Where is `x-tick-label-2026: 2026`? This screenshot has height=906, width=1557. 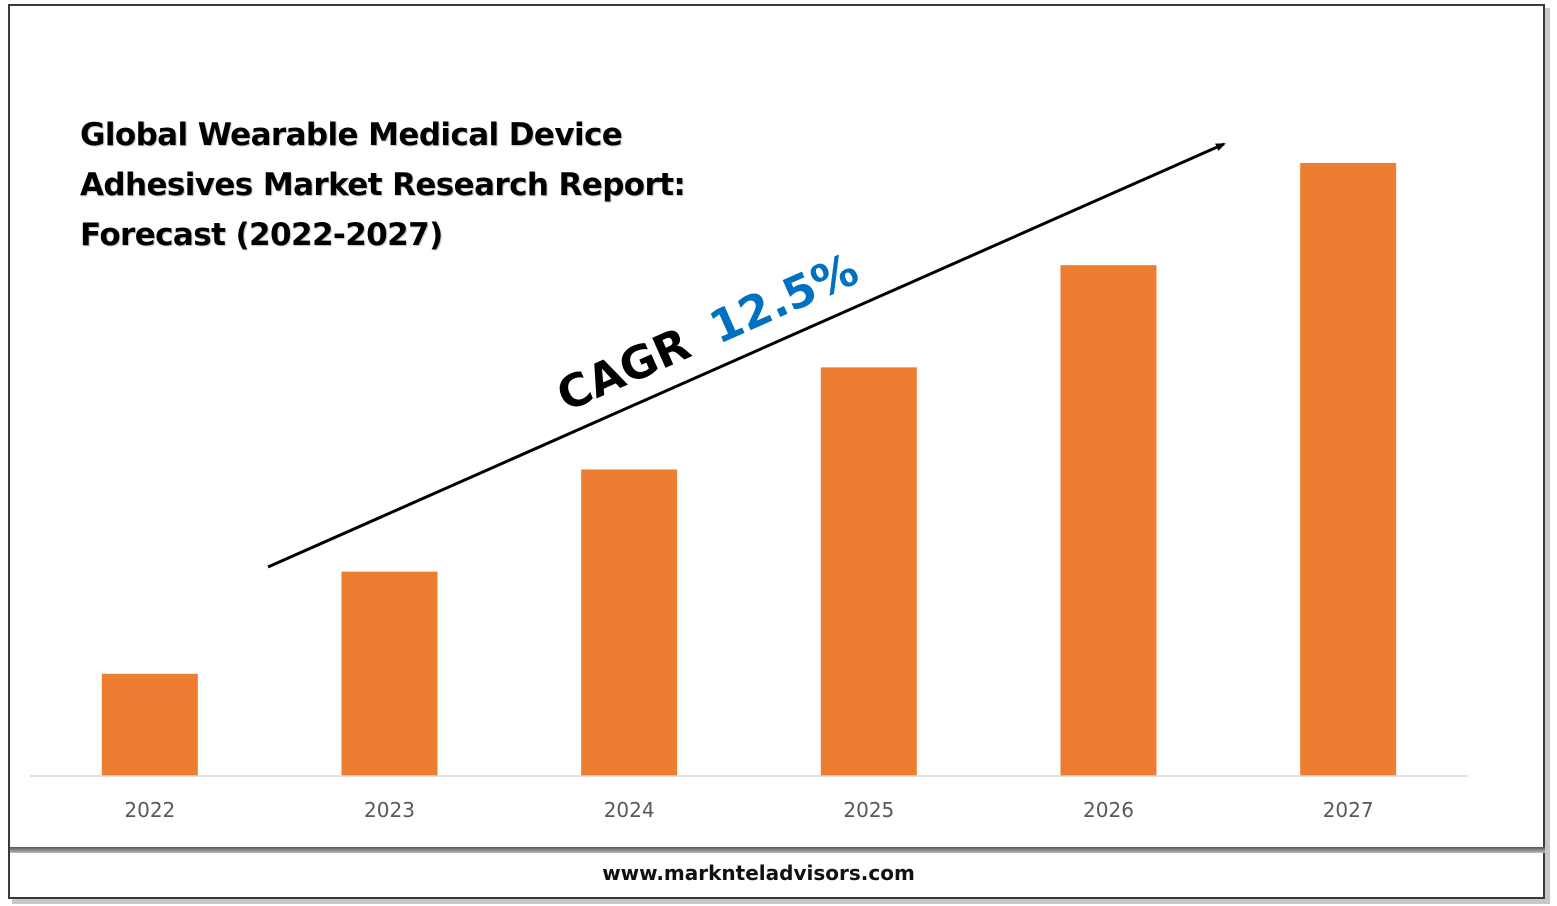
x-tick-label-2026: 2026 is located at coordinates (1108, 810).